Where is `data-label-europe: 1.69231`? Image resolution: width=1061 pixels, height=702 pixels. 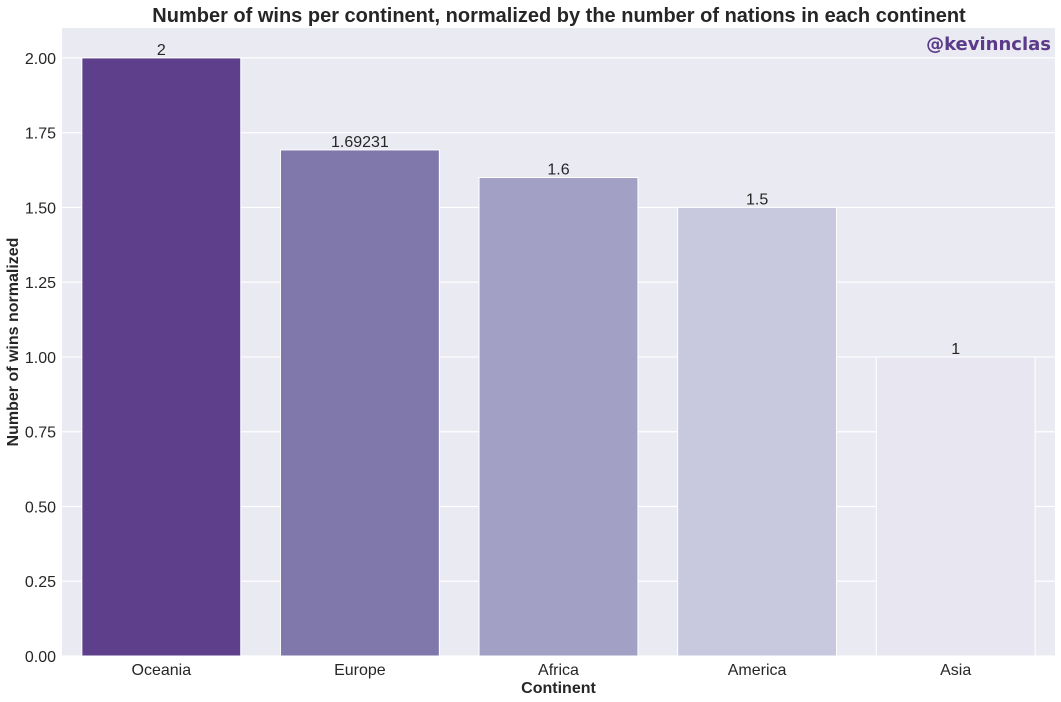
data-label-europe: 1.69231 is located at coordinates (360, 142).